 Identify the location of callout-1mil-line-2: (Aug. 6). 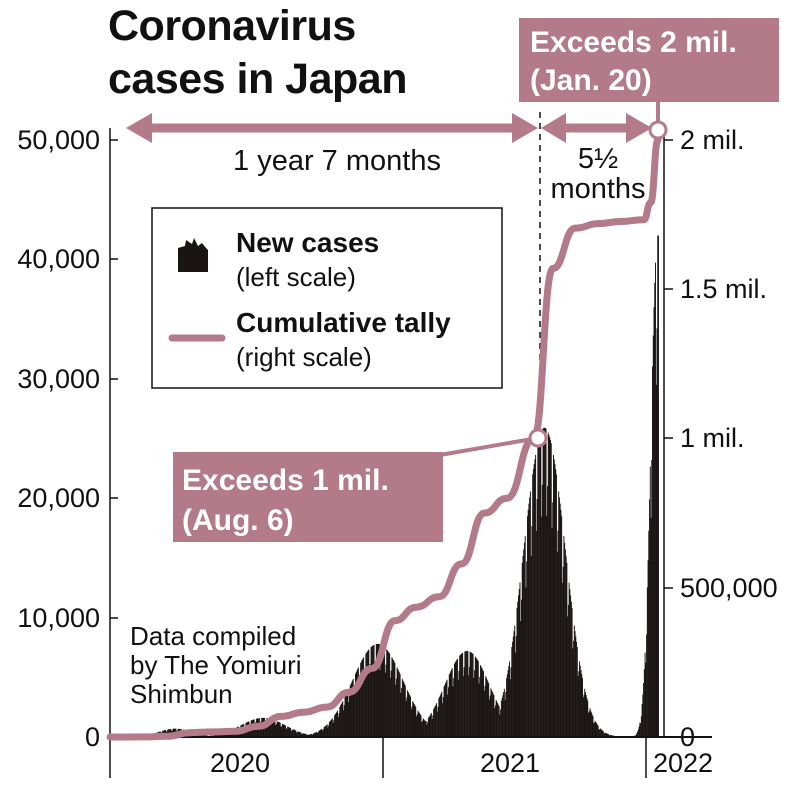
(238, 520).